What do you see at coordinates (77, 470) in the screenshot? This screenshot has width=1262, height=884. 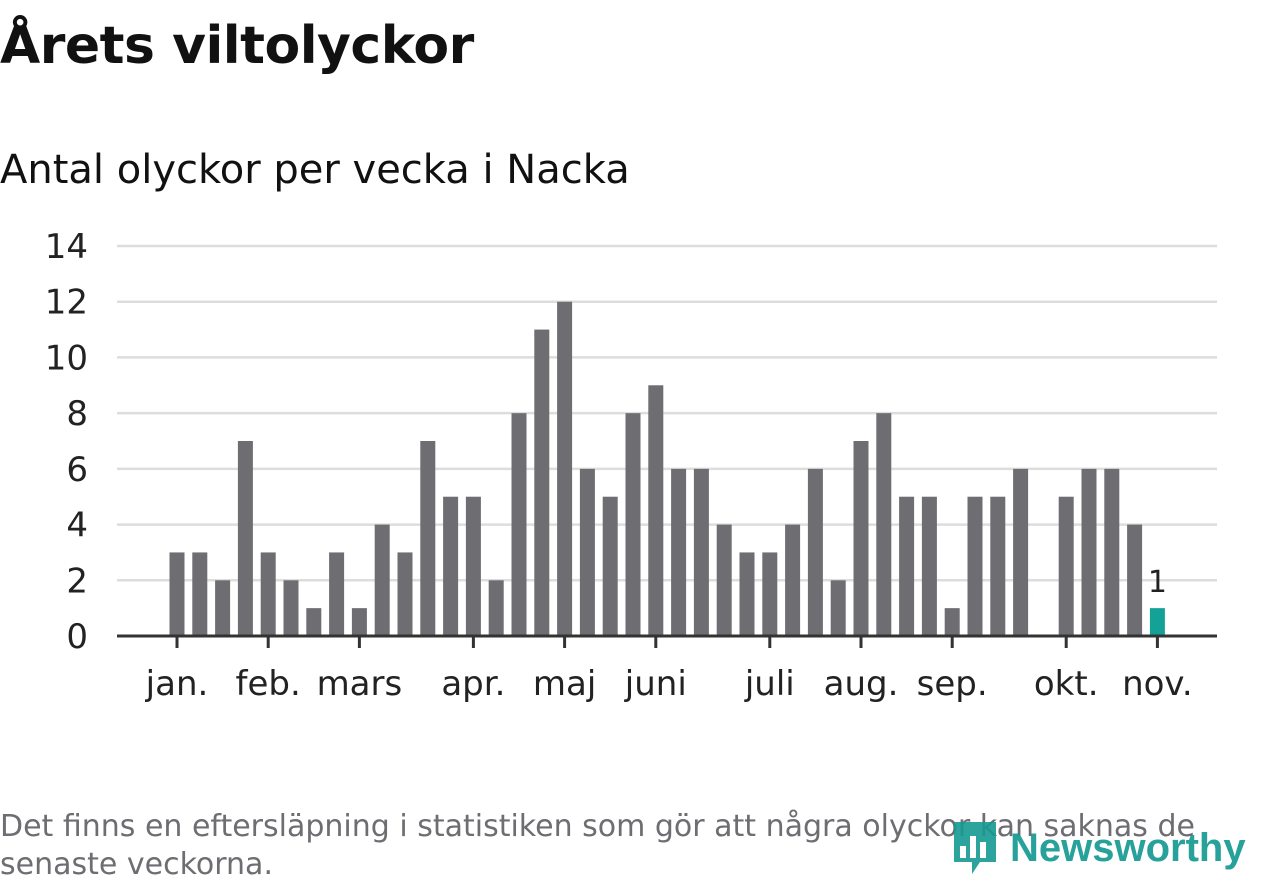 I see `y-tick-label: 6` at bounding box center [77, 470].